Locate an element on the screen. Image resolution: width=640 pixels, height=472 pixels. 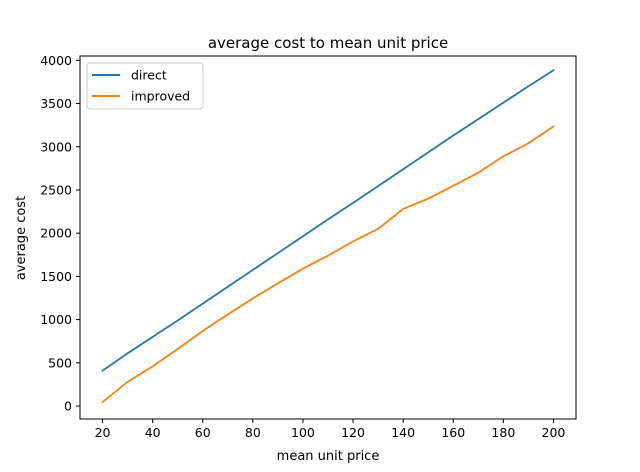
x-axis: 20 40 60 80 100 120 140 160 180 200 is located at coordinates (330, 429).